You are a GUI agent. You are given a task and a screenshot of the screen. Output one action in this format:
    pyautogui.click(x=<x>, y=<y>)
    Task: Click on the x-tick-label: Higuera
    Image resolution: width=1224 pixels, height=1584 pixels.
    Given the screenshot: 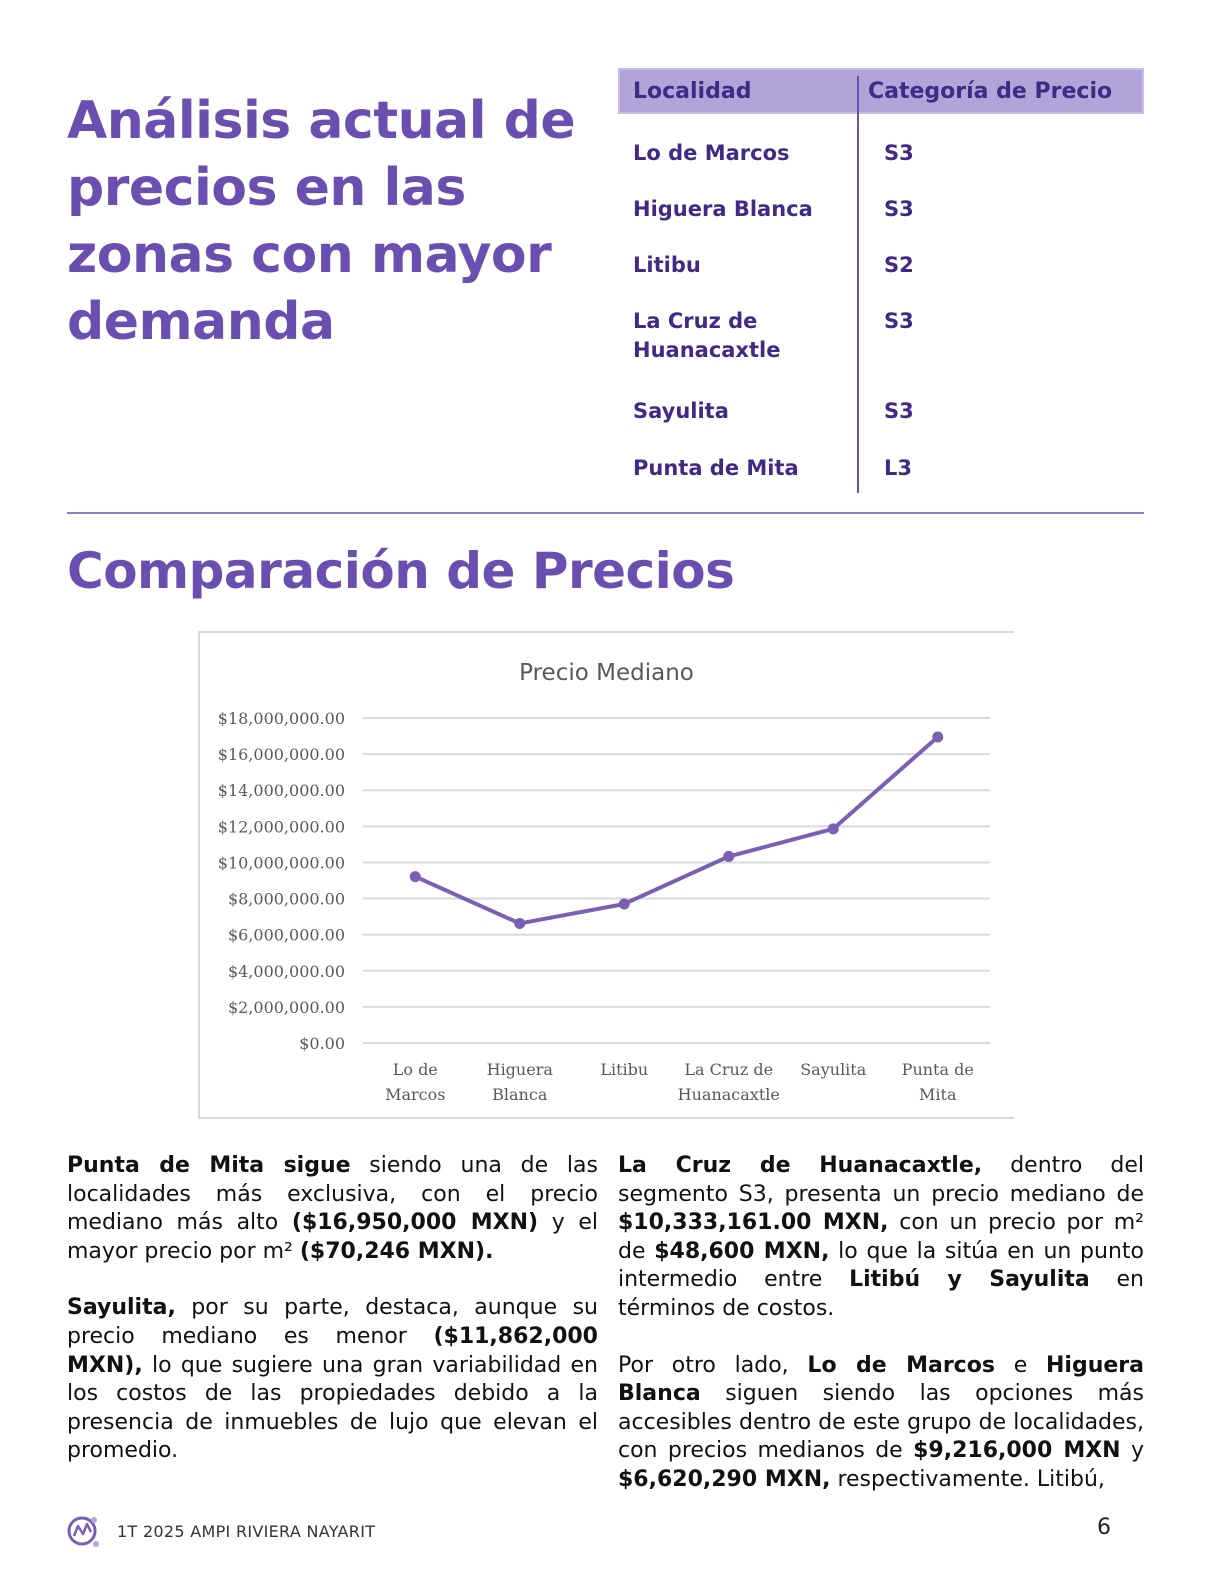 What is the action you would take?
    pyautogui.click(x=520, y=1069)
    